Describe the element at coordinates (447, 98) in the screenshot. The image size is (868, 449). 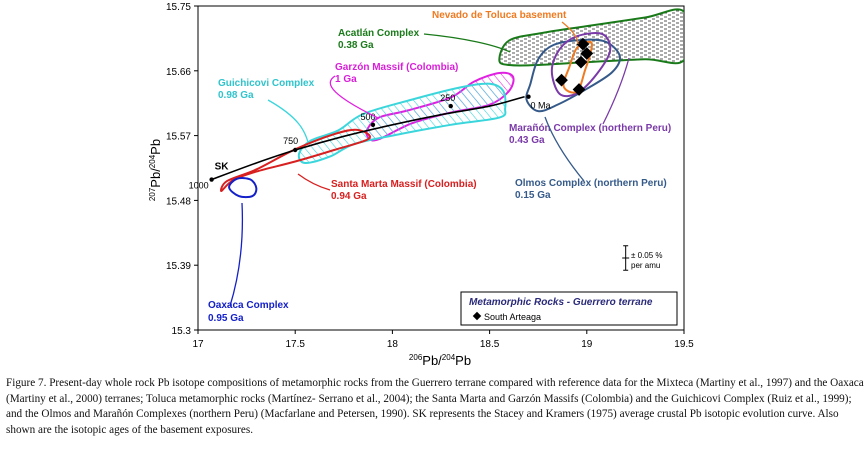
I see `sk-age-label: 250` at that location.